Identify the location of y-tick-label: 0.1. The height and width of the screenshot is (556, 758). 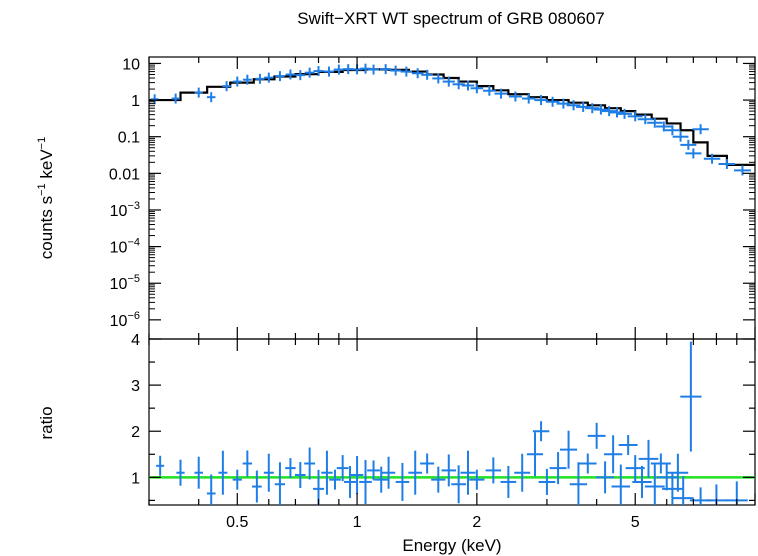
(129, 138).